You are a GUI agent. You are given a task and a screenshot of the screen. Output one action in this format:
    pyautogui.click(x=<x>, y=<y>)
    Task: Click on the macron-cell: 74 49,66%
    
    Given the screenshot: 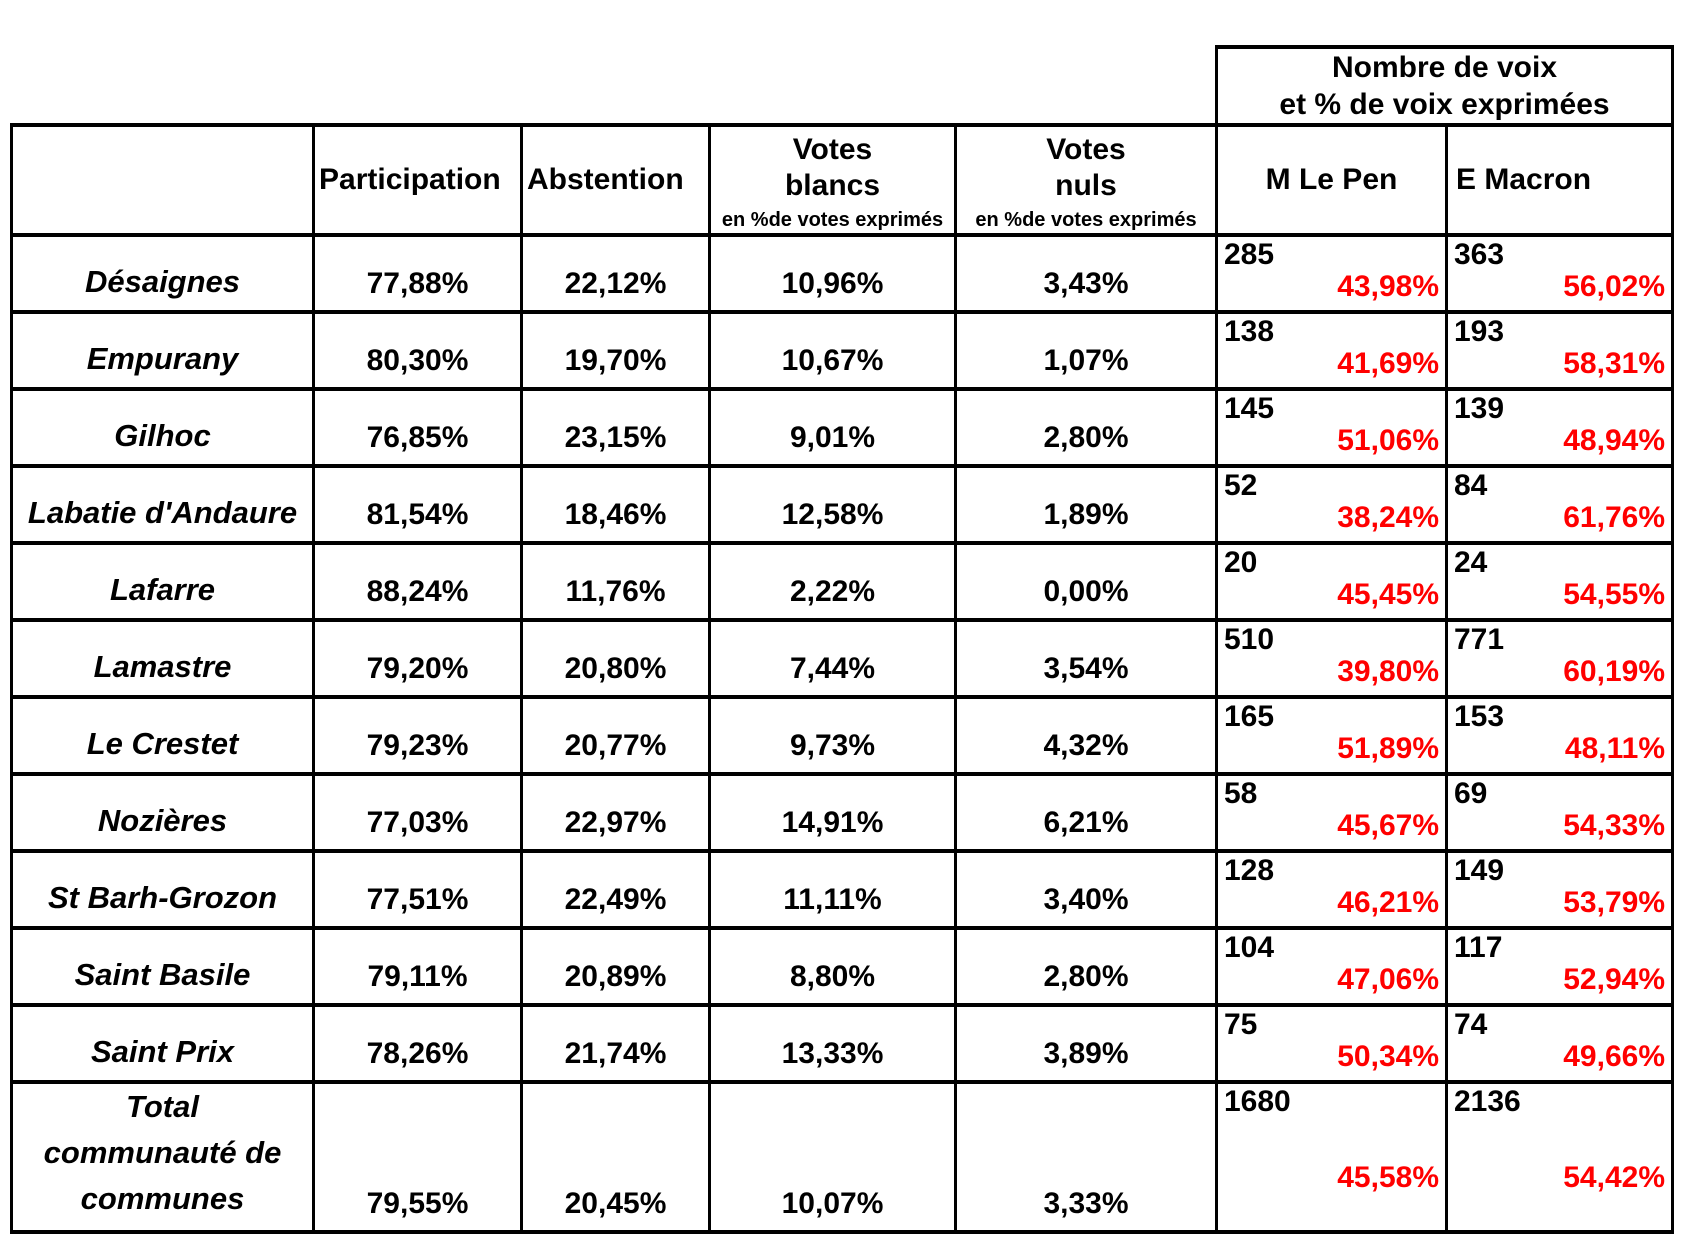 What is the action you would take?
    pyautogui.click(x=1559, y=1043)
    